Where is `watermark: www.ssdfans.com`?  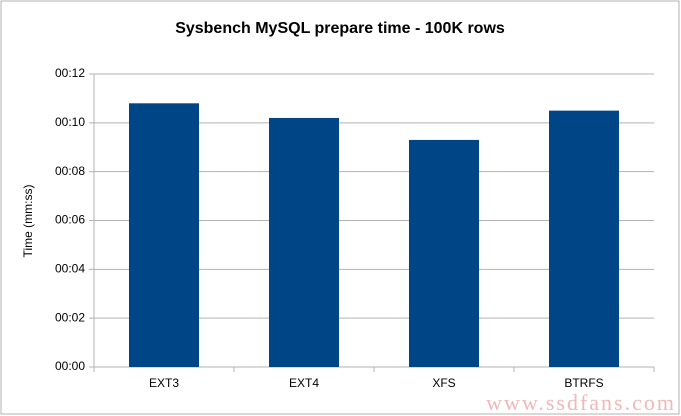 watermark: www.ssdfans.com is located at coordinates (581, 402).